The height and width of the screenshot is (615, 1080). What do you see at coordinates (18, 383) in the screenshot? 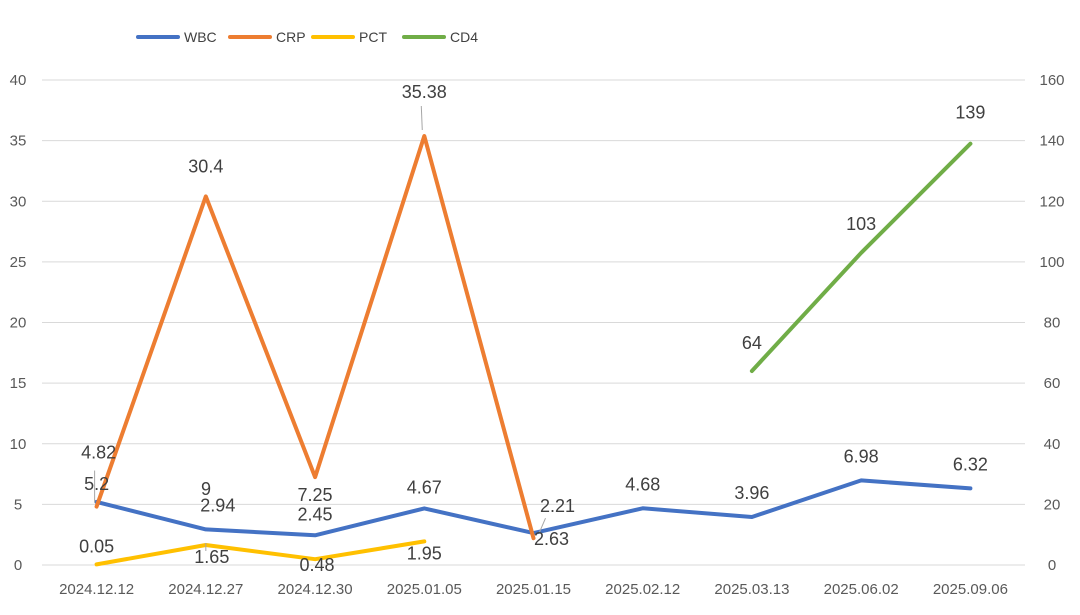
I see `y-tick-label: 15` at bounding box center [18, 383].